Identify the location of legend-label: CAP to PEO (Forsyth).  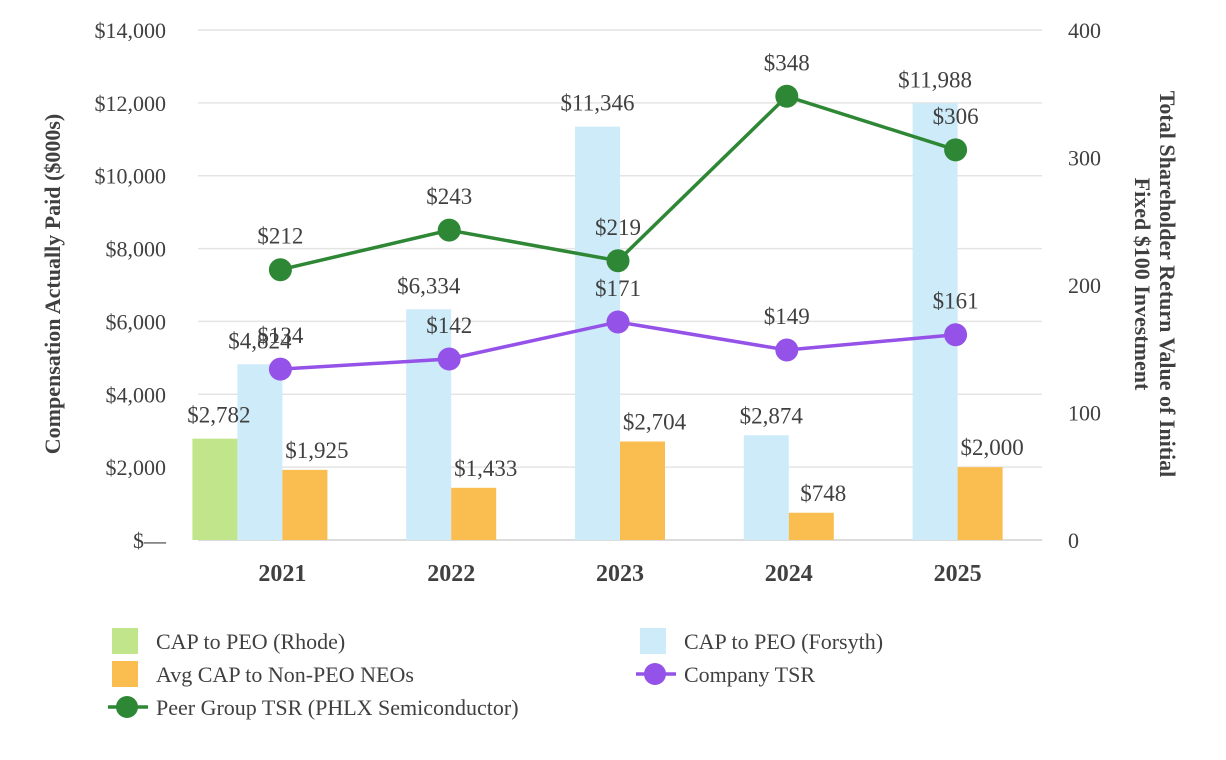
(783, 641).